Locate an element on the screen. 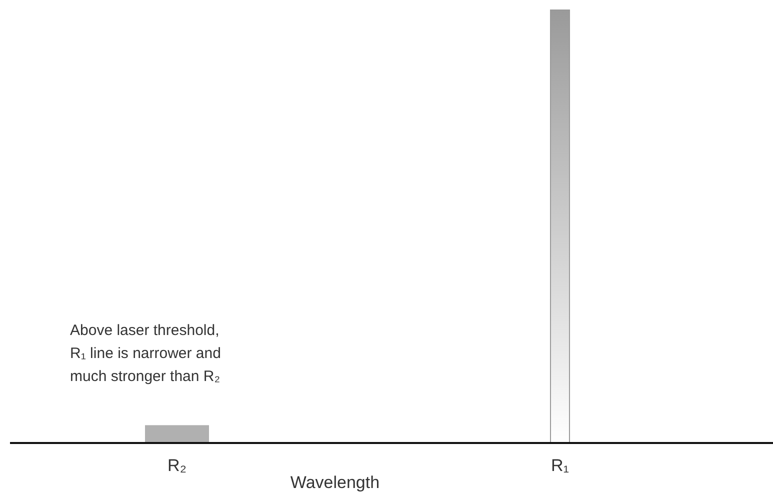 The width and height of the screenshot is (773, 499). annotation: Above laser threshold, R₁ line is narrower and much stronger than R₂ is located at coordinates (145, 353).